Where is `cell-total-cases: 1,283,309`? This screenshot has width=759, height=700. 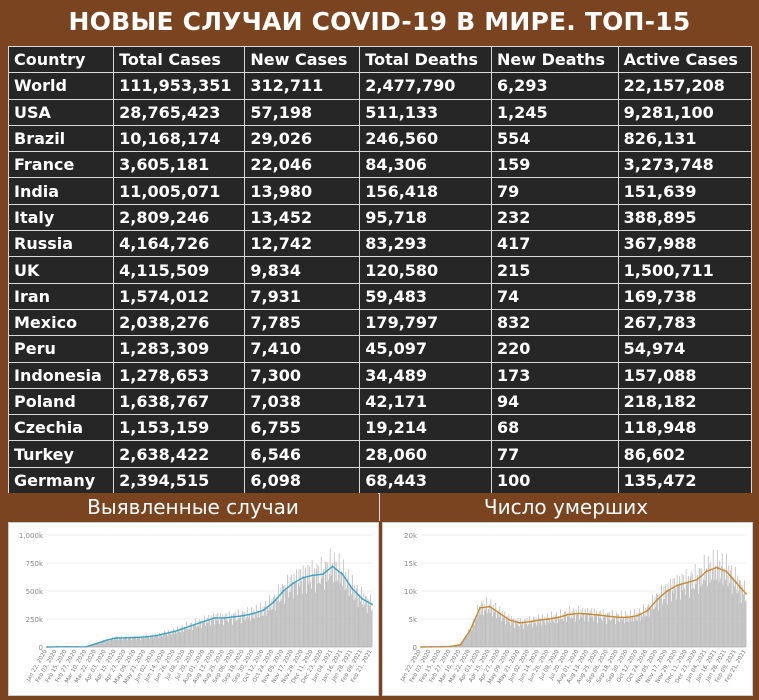
cell-total-cases: 1,283,309 is located at coordinates (179, 349).